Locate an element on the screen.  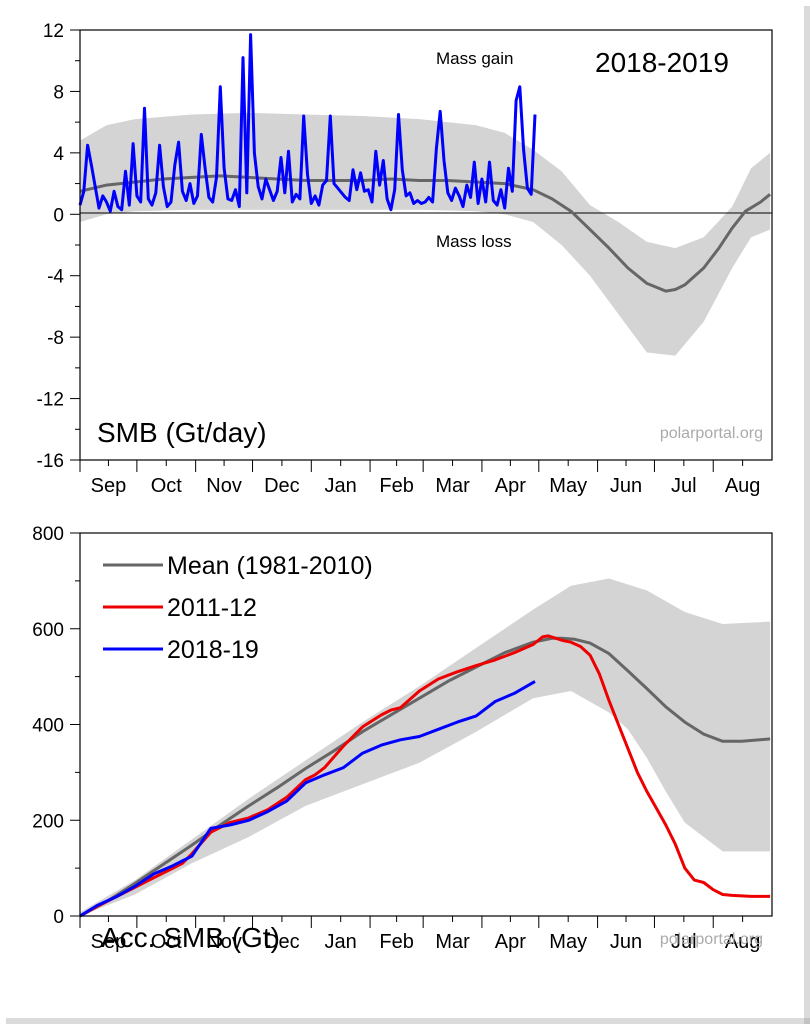
top-current-layer is located at coordinates (307, 123).